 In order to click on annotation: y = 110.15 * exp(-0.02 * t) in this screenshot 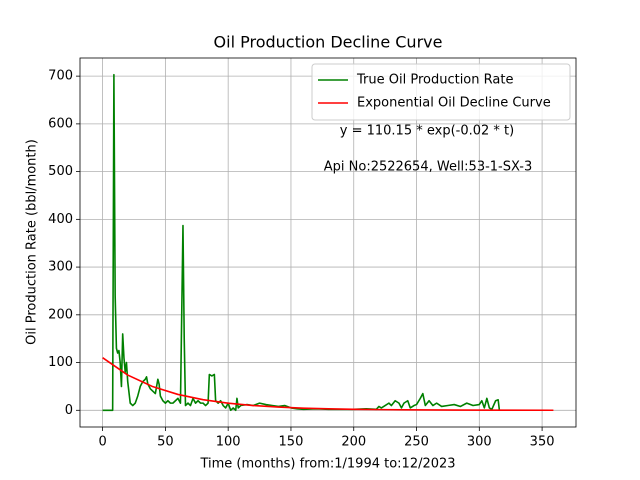, I will do `click(427, 131)`.